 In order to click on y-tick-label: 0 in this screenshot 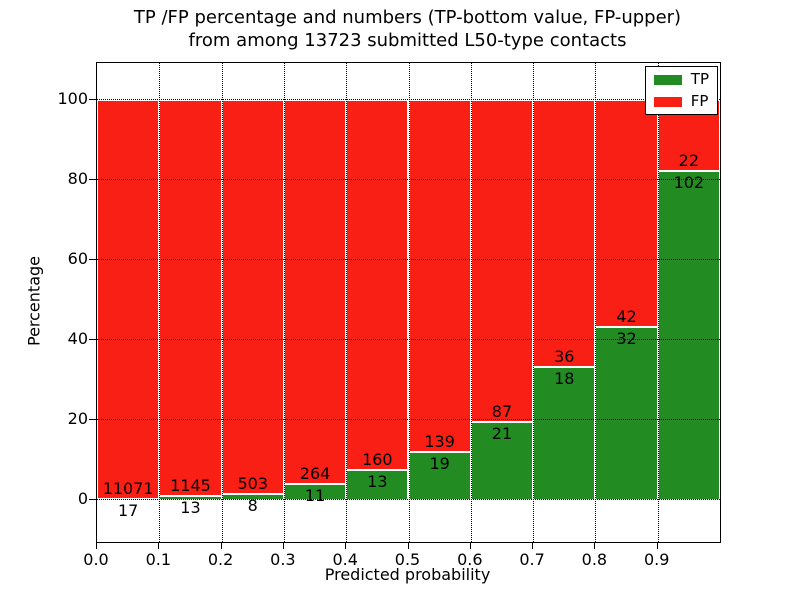, I will do `click(82, 498)`.